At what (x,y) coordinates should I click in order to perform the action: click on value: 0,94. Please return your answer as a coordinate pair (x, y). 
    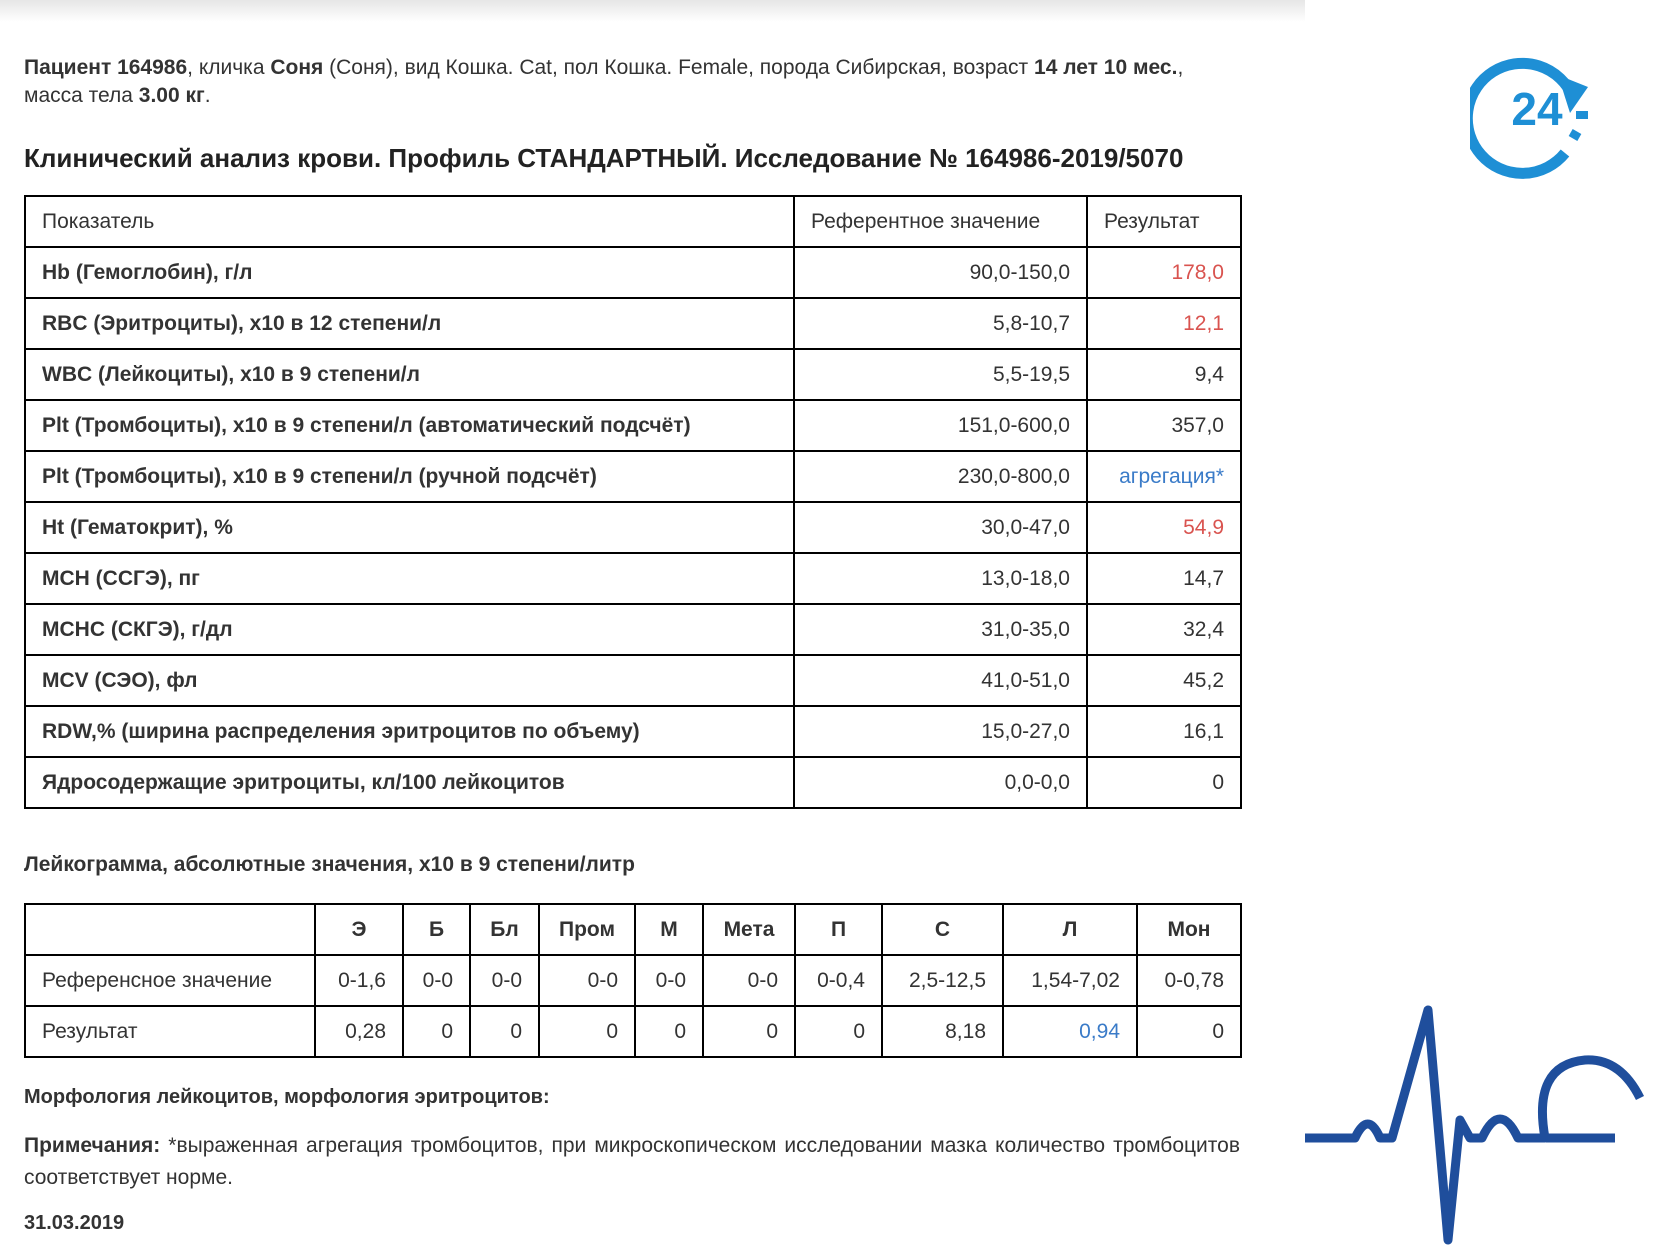
    Looking at the image, I should click on (1070, 1031).